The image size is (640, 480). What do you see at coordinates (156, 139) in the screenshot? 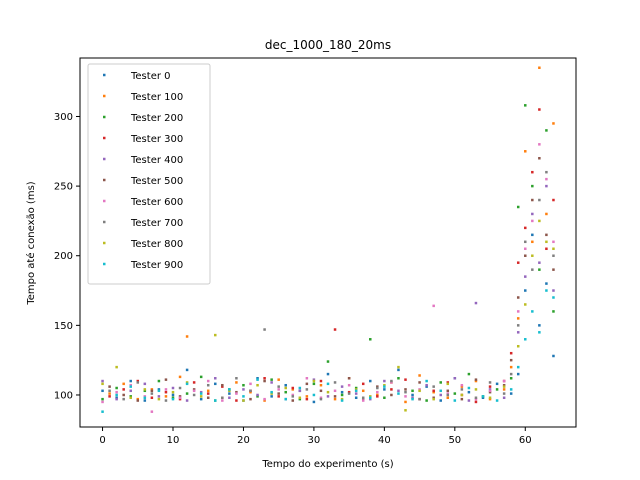
I see `legend-label-3: Tester 300` at bounding box center [156, 139].